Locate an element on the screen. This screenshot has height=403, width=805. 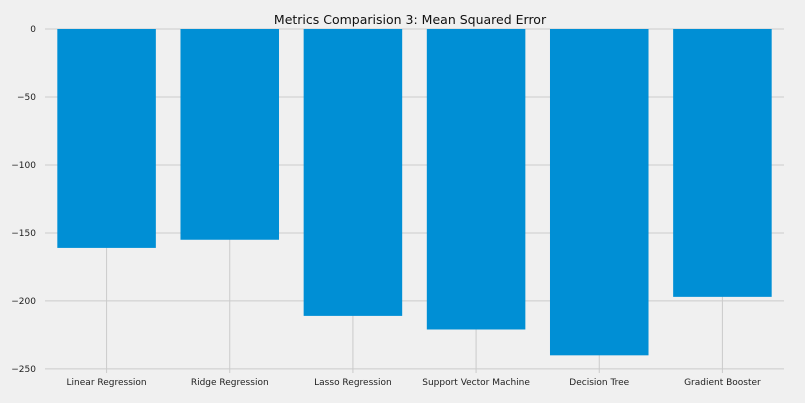
y-axis-ticks: 0 −50 −100 −150 −200 −250 is located at coordinates (23, 200).